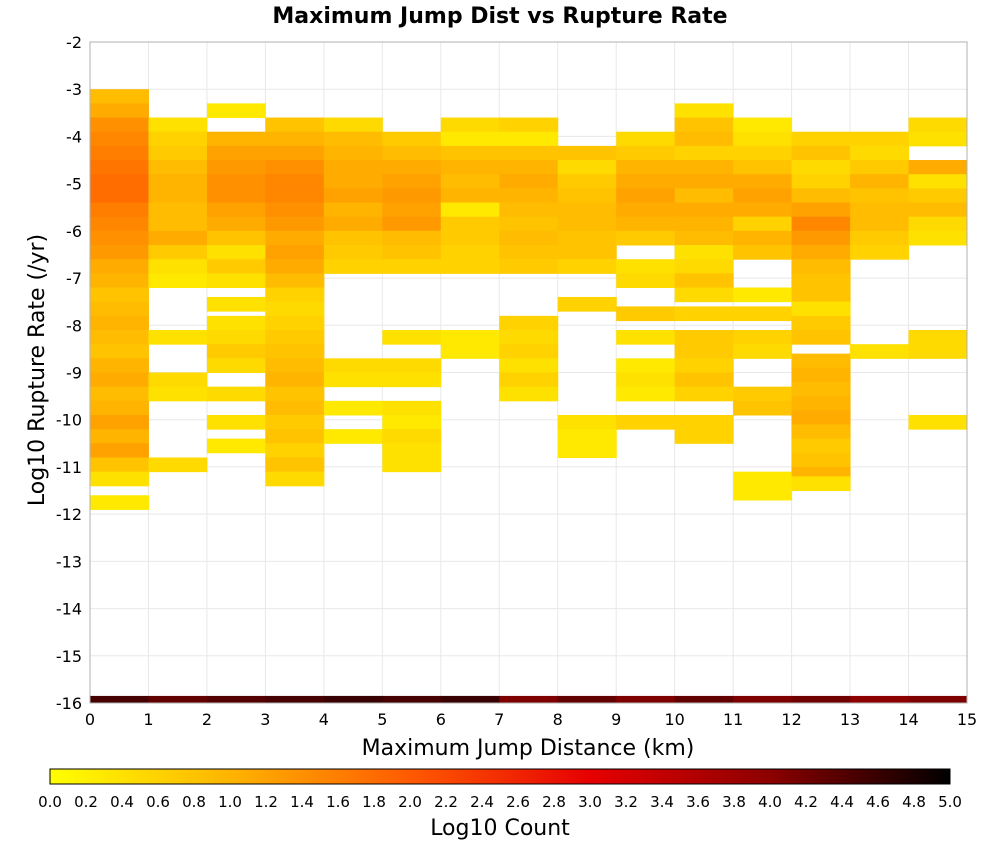  Describe the element at coordinates (86, 802) in the screenshot. I see `colorbar-tick-label: 0.2` at that location.